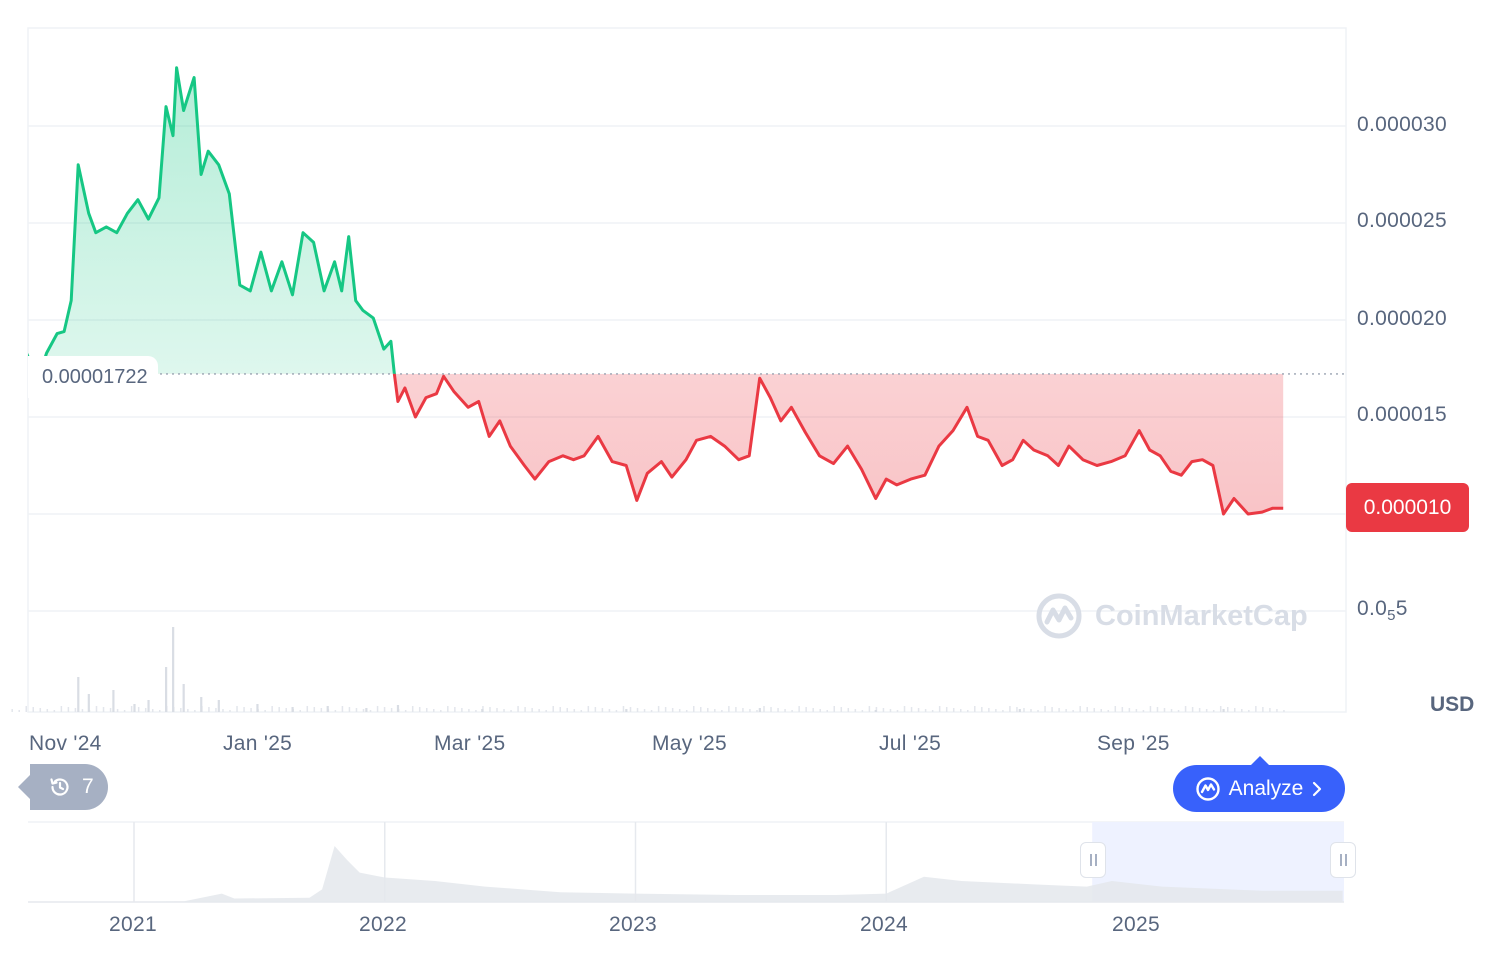 The width and height of the screenshot is (1510, 958). What do you see at coordinates (688, 874) in the screenshot?
I see `navigator-area` at bounding box center [688, 874].